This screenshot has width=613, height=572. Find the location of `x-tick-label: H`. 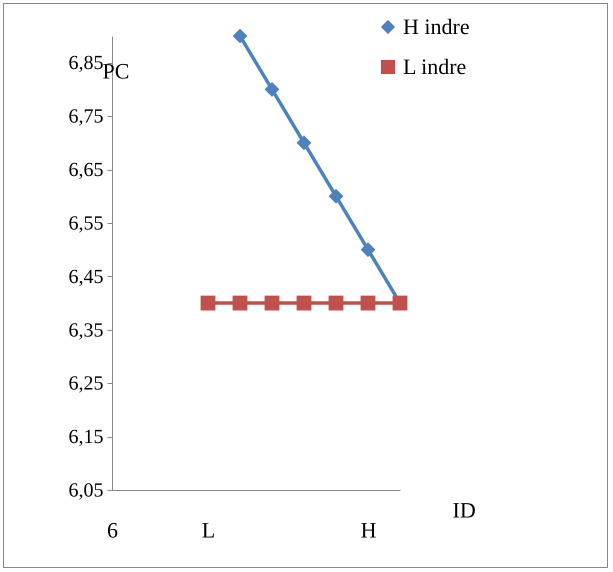

x-tick-label: H is located at coordinates (368, 530).